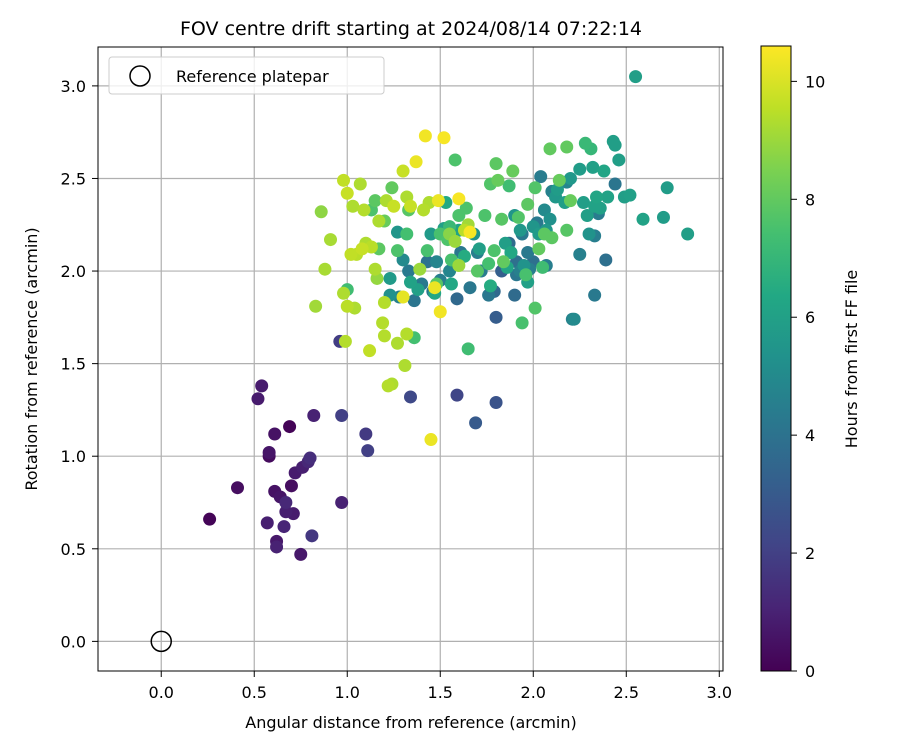 This screenshot has height=750, width=900. I want to click on legend: Reference platepar, so click(246, 75).